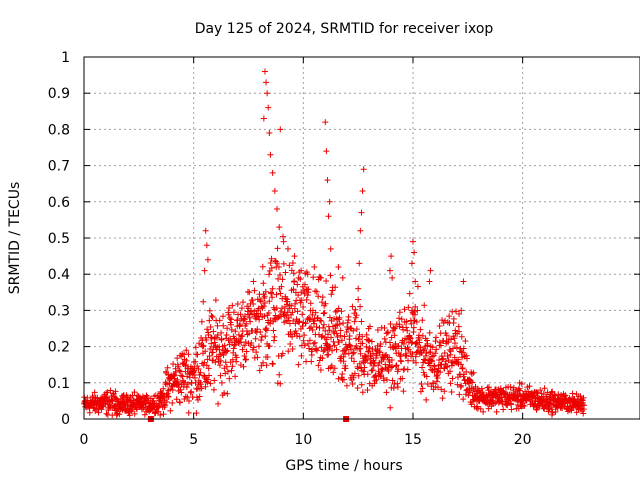 Image resolution: width=640 pixels, height=480 pixels. What do you see at coordinates (59, 203) in the screenshot?
I see `y-tick-label: 0.6` at bounding box center [59, 203].